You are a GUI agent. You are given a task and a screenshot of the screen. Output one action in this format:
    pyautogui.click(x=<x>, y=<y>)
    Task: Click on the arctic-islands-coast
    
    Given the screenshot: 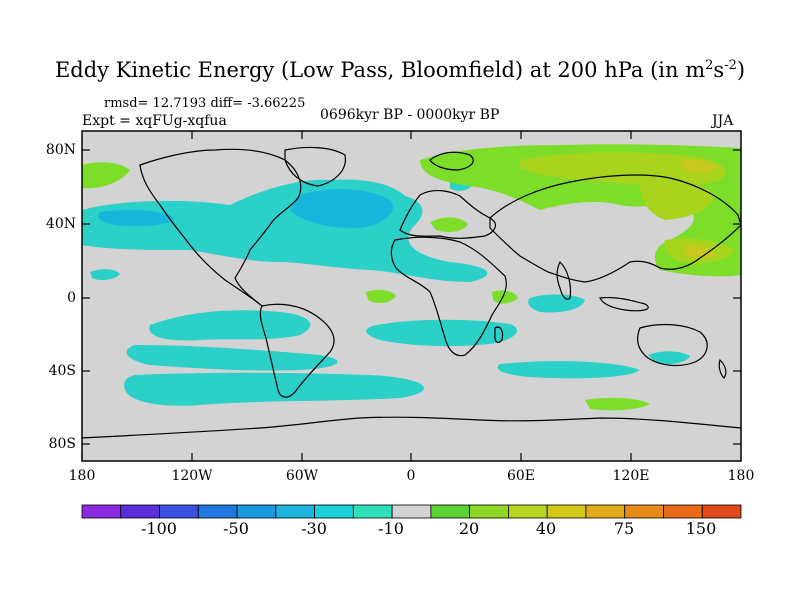 What is the action you would take?
    pyautogui.click(x=451, y=161)
    